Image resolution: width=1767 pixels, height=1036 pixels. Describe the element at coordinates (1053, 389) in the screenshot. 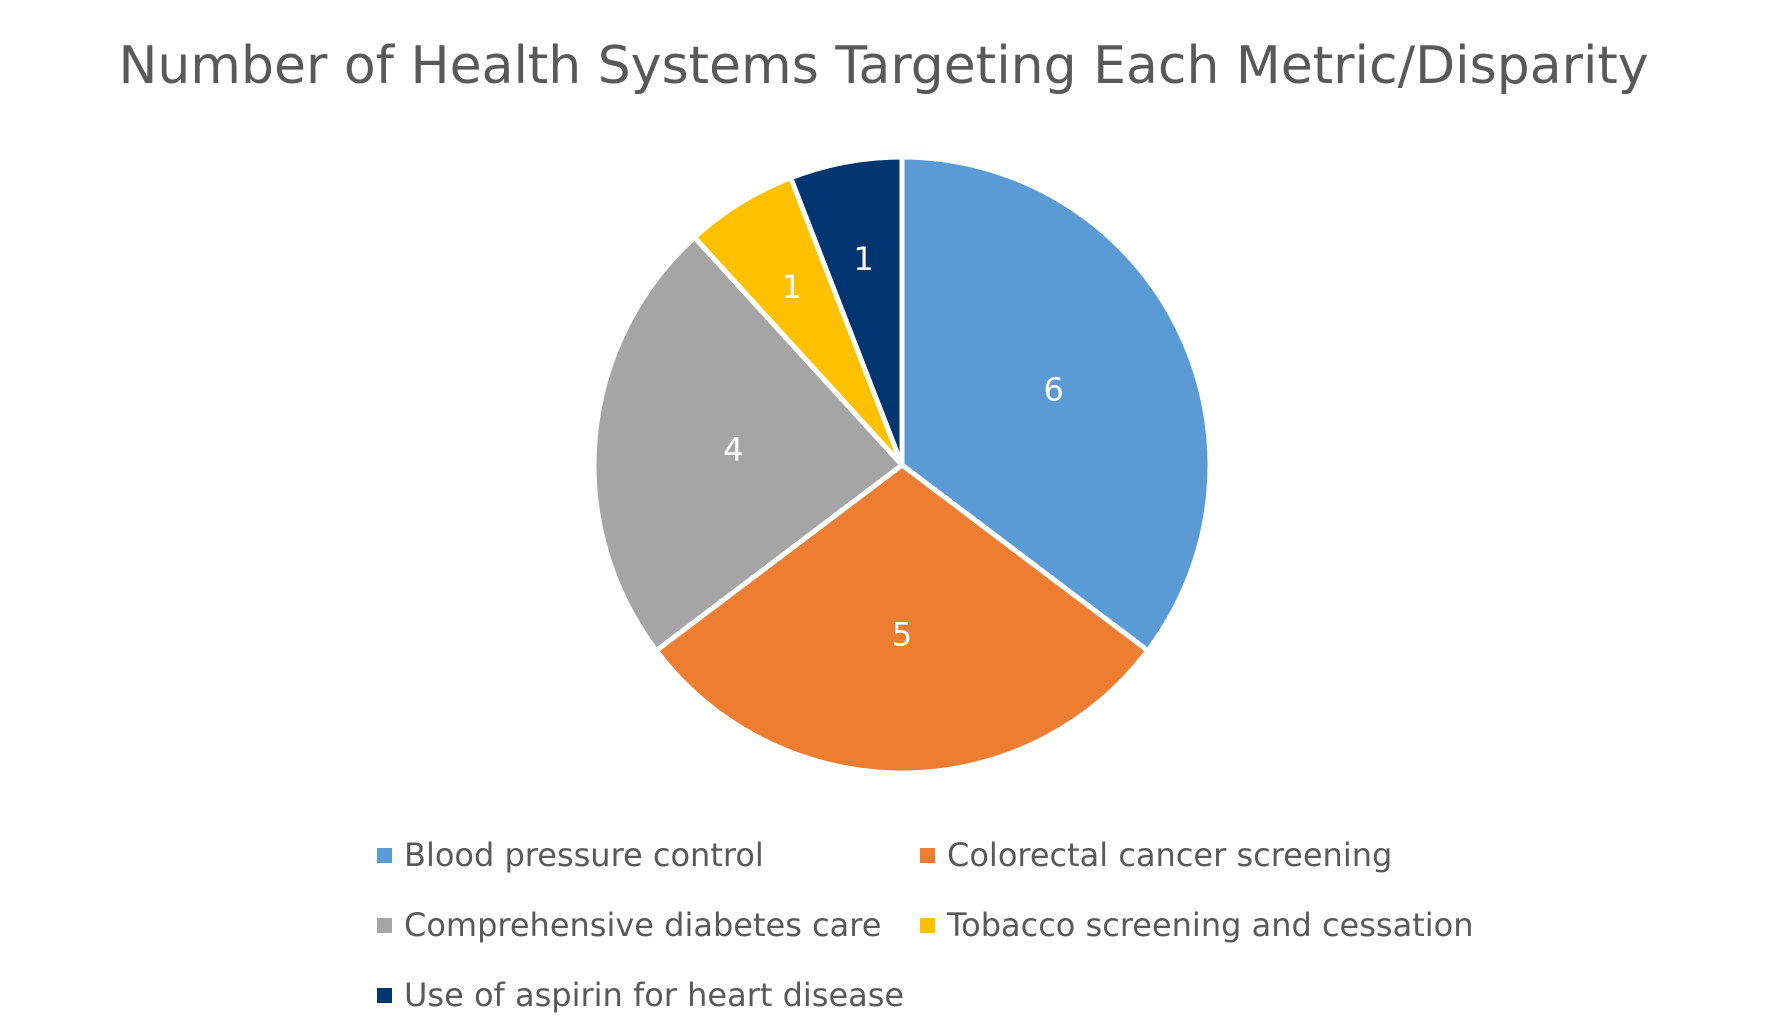

I see `data-label-blood-pressure-control: 6` at that location.